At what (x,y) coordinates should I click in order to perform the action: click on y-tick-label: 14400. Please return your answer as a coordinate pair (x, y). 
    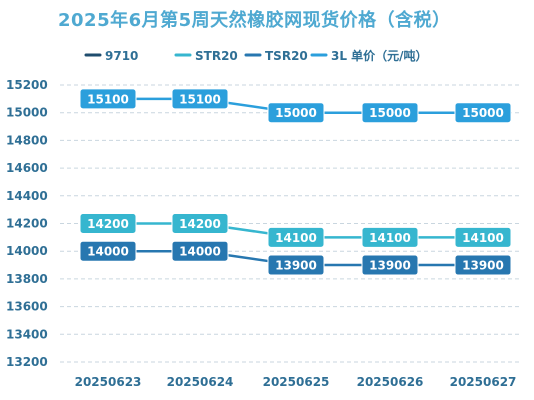
    Looking at the image, I should click on (27, 196).